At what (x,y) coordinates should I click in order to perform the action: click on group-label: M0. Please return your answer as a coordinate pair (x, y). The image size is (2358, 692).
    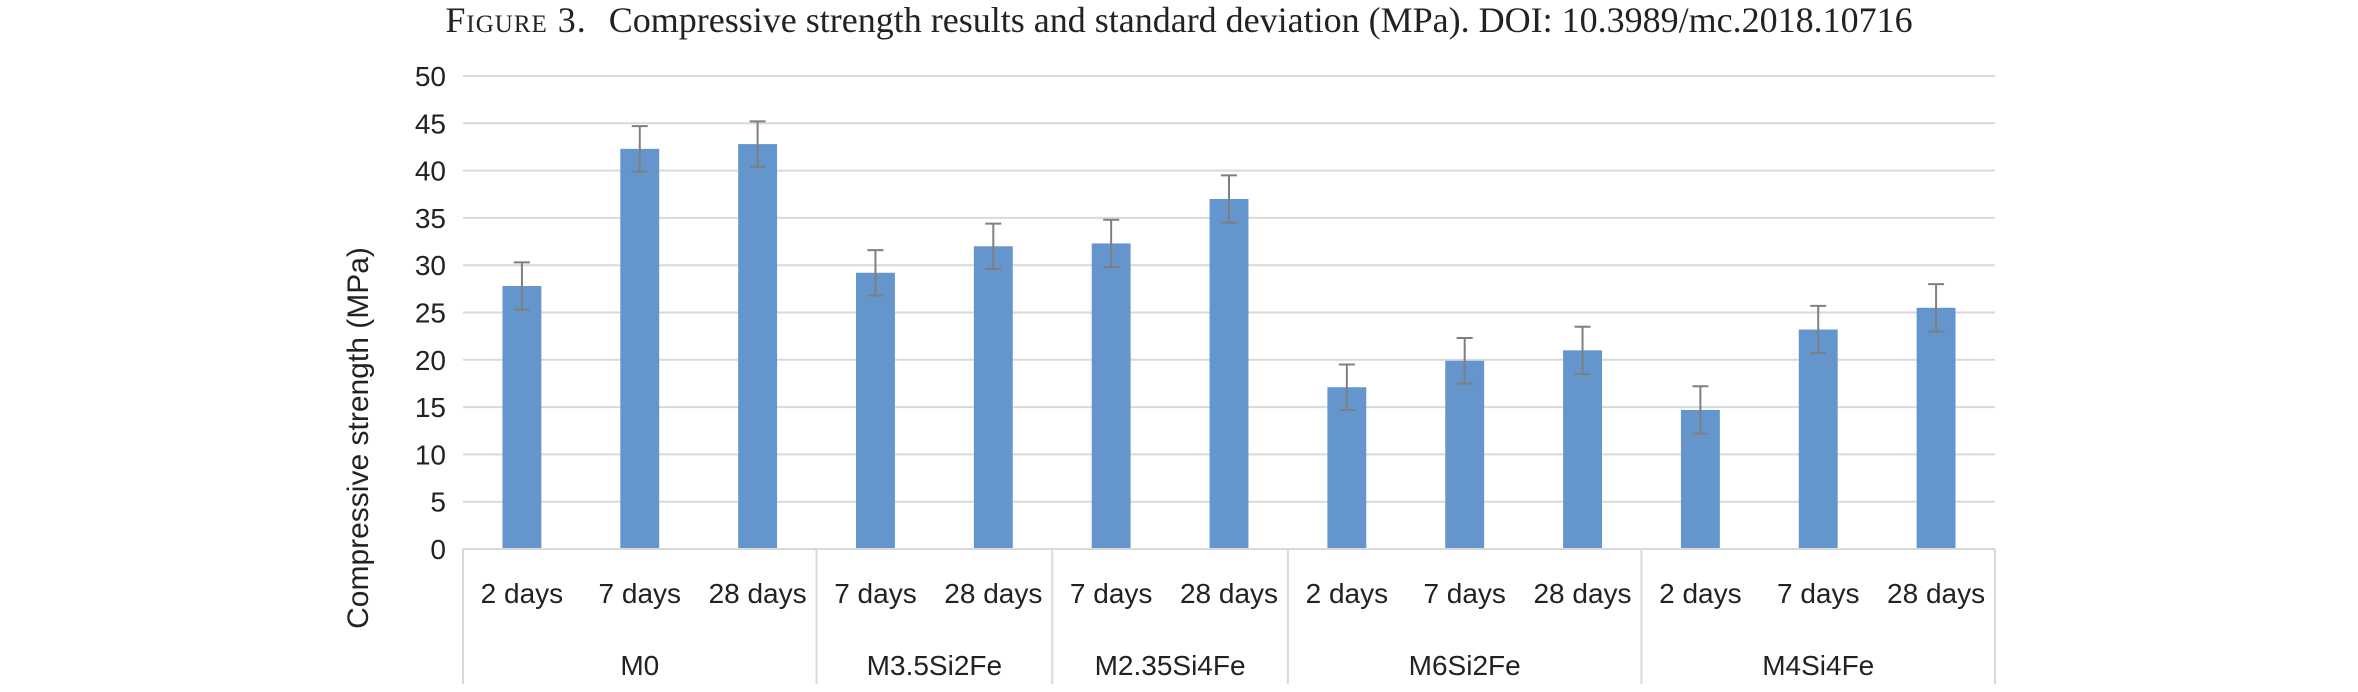
    Looking at the image, I should click on (639, 665).